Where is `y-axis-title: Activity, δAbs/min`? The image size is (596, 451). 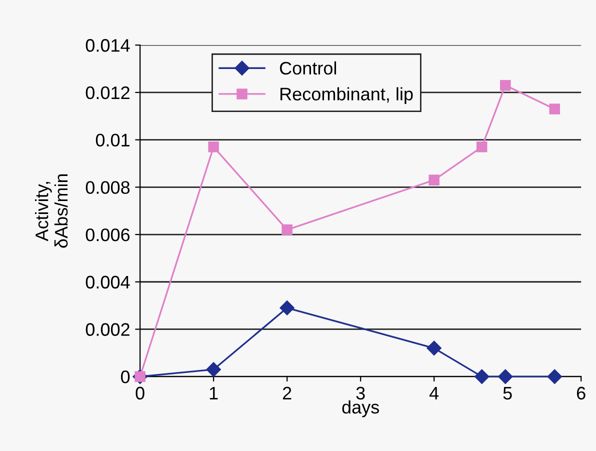
y-axis-title: Activity, δAbs/min is located at coordinates (51, 211).